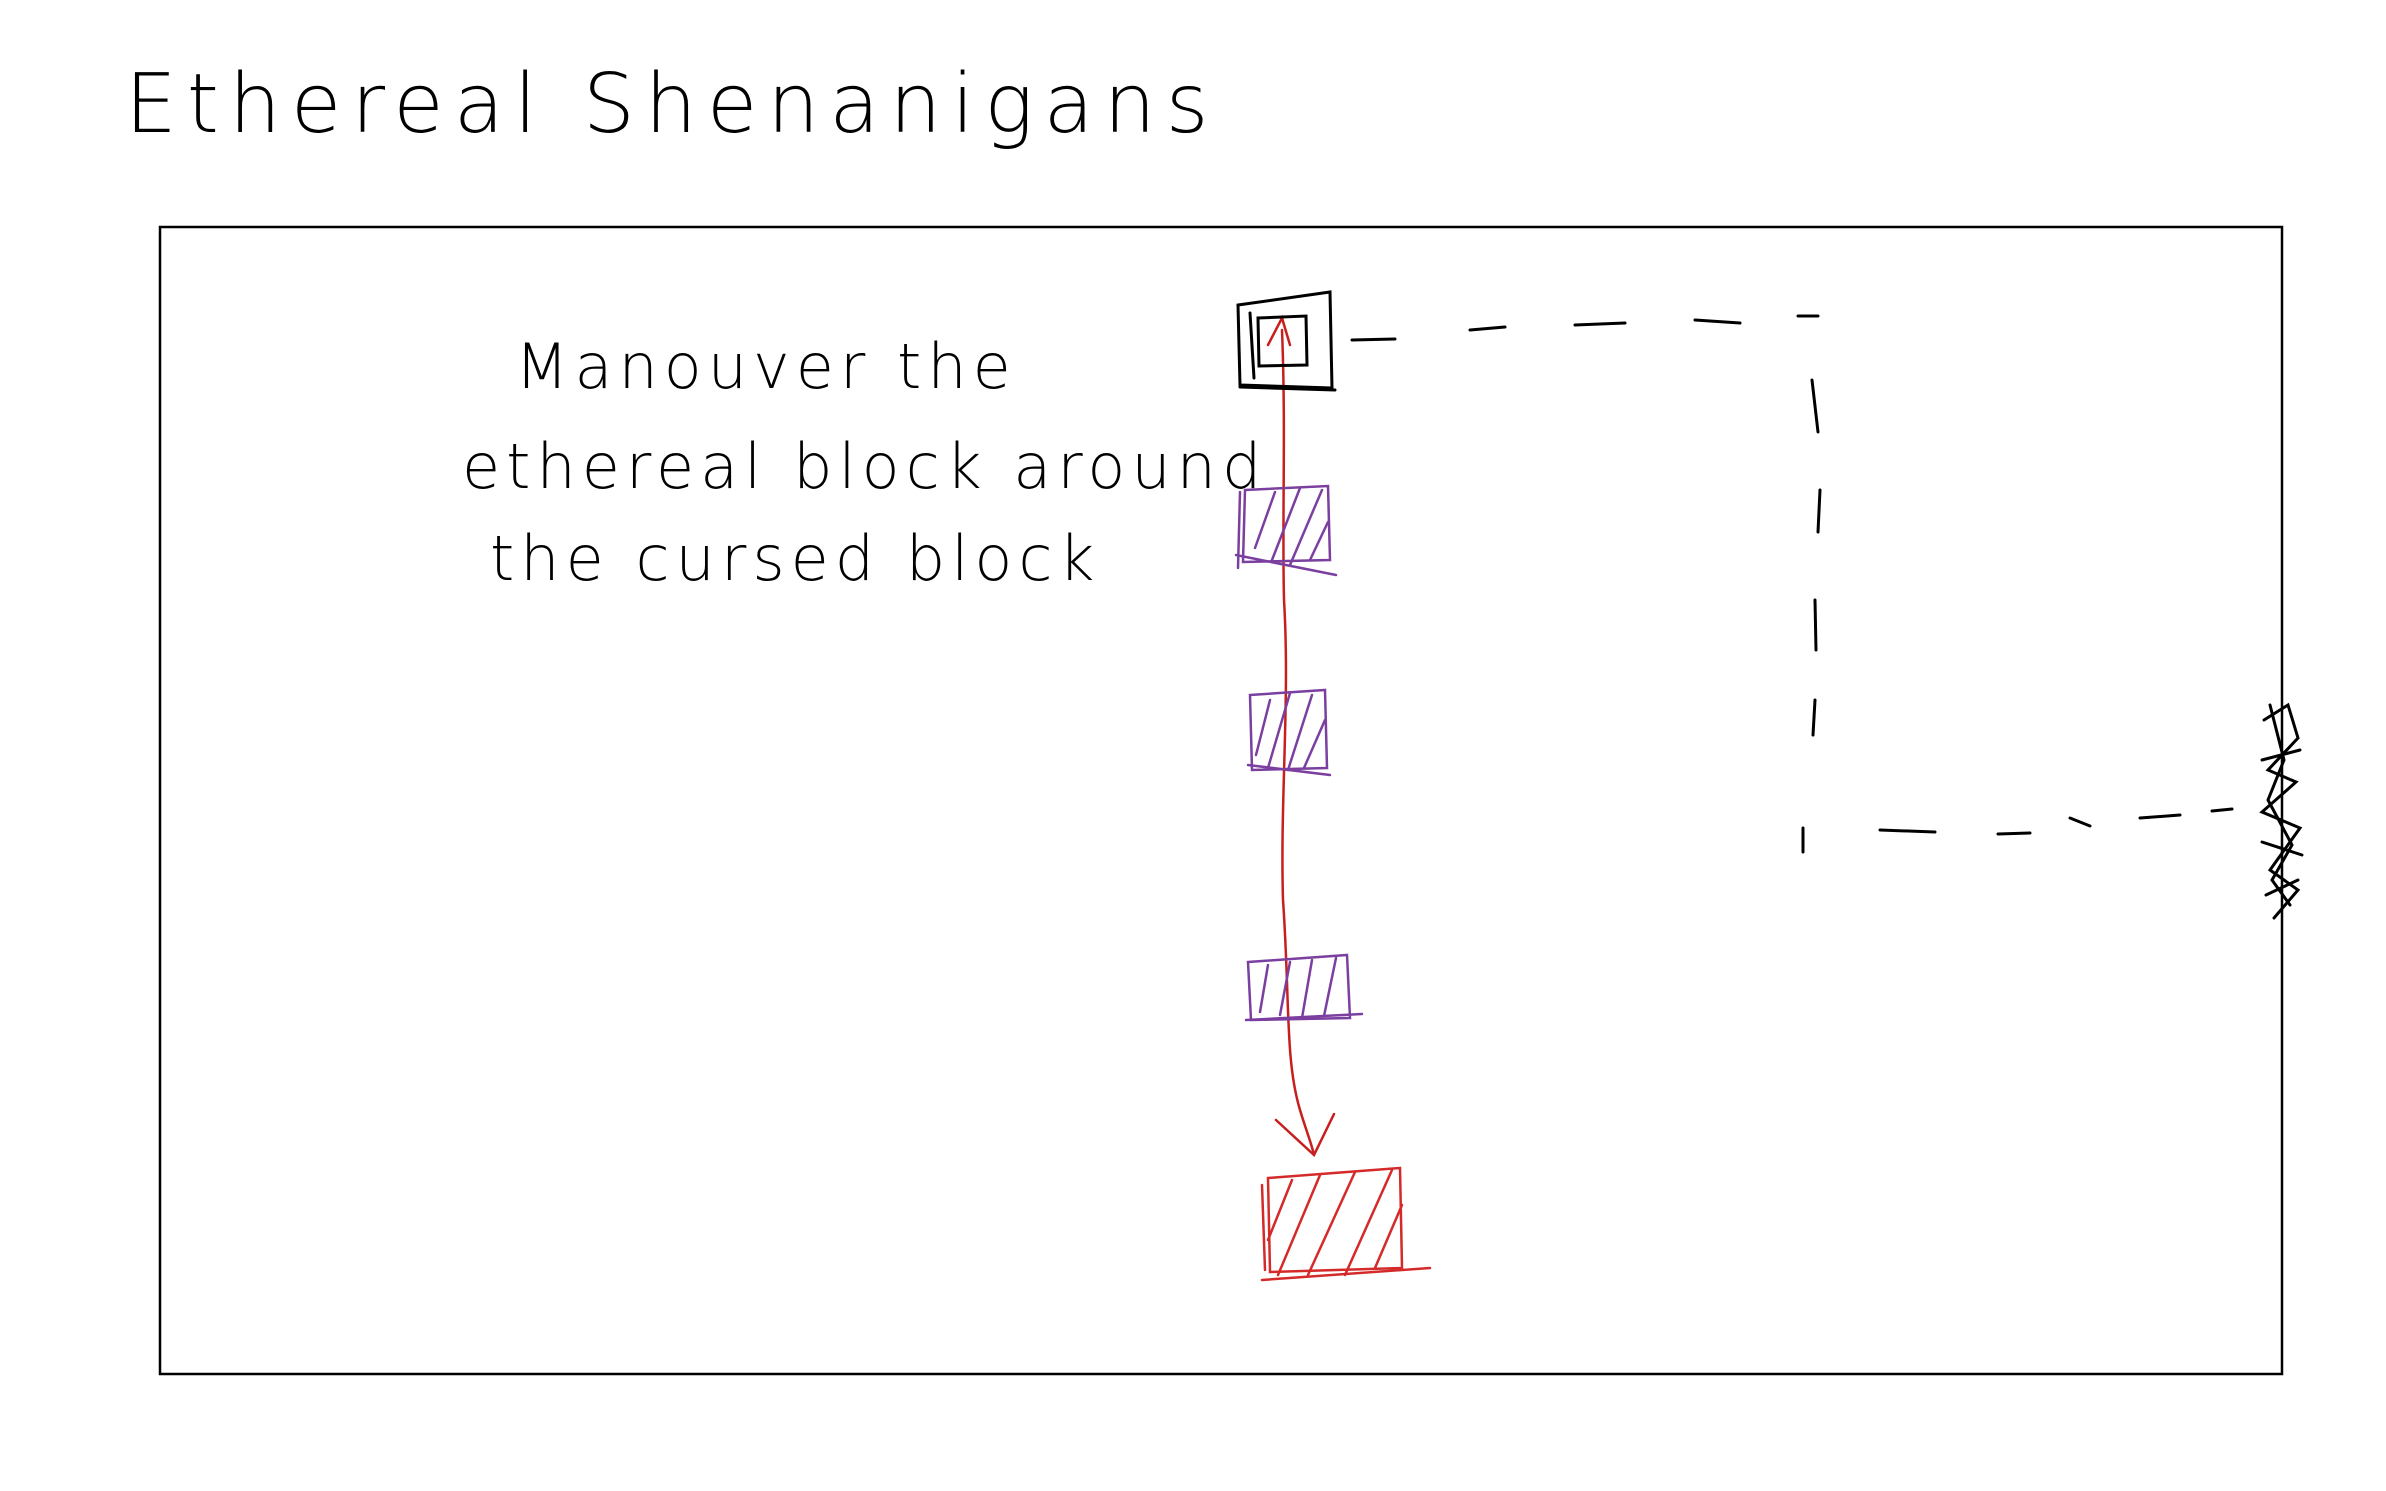 The image size is (2386, 1491). What do you see at coordinates (1286, 341) in the screenshot?
I see `ethereal-block` at bounding box center [1286, 341].